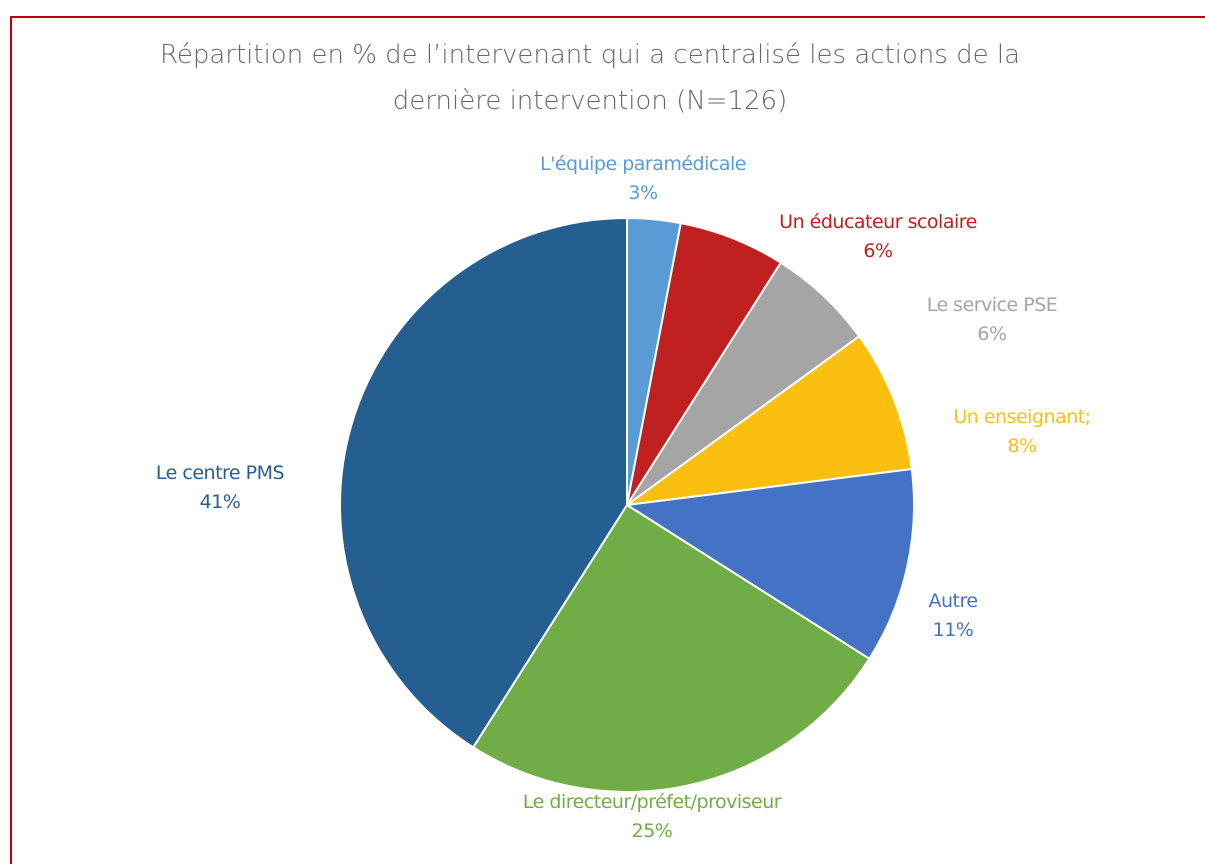 Image resolution: width=1205 pixels, height=864 pixels. Describe the element at coordinates (220, 502) in the screenshot. I see `slice-value-label: 41%` at that location.